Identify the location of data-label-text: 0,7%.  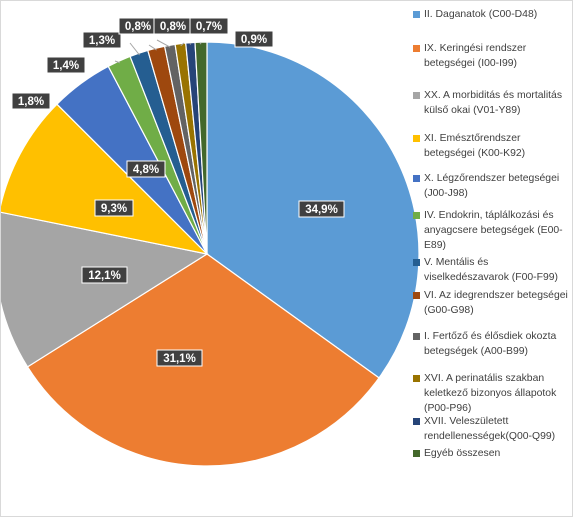
(209, 27).